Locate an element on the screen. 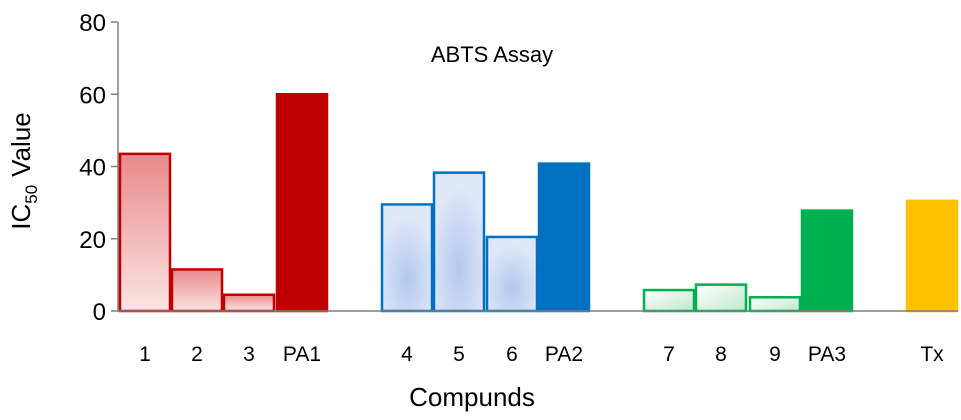 The height and width of the screenshot is (420, 961). x-tick-label: 2 is located at coordinates (197, 354).